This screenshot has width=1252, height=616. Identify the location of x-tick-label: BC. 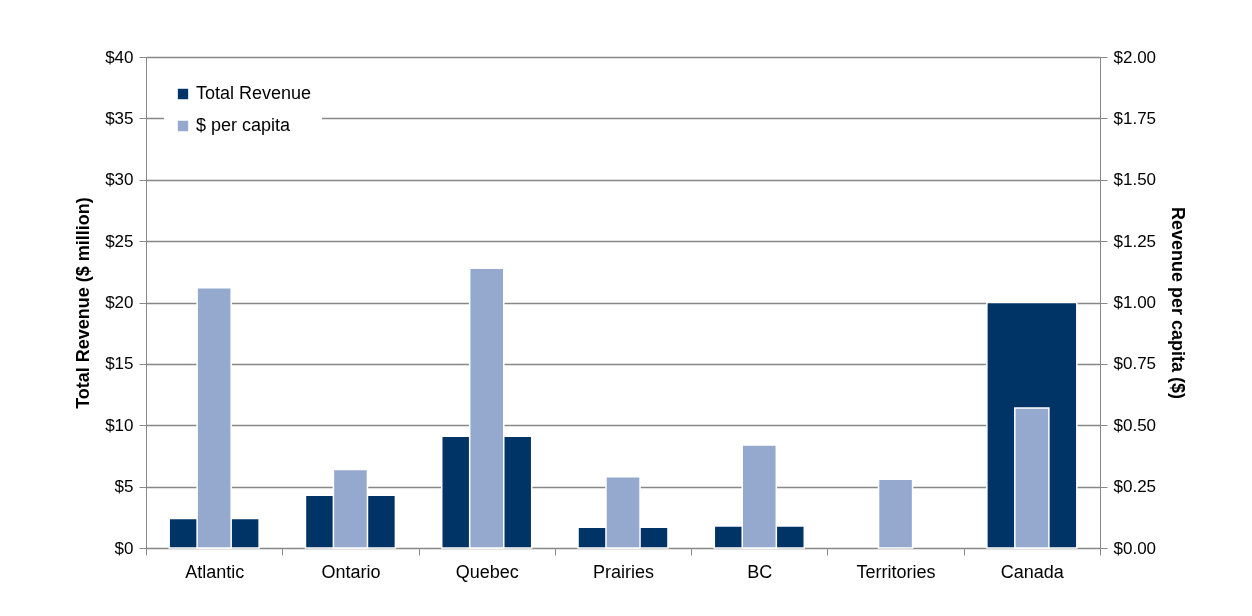
(760, 571).